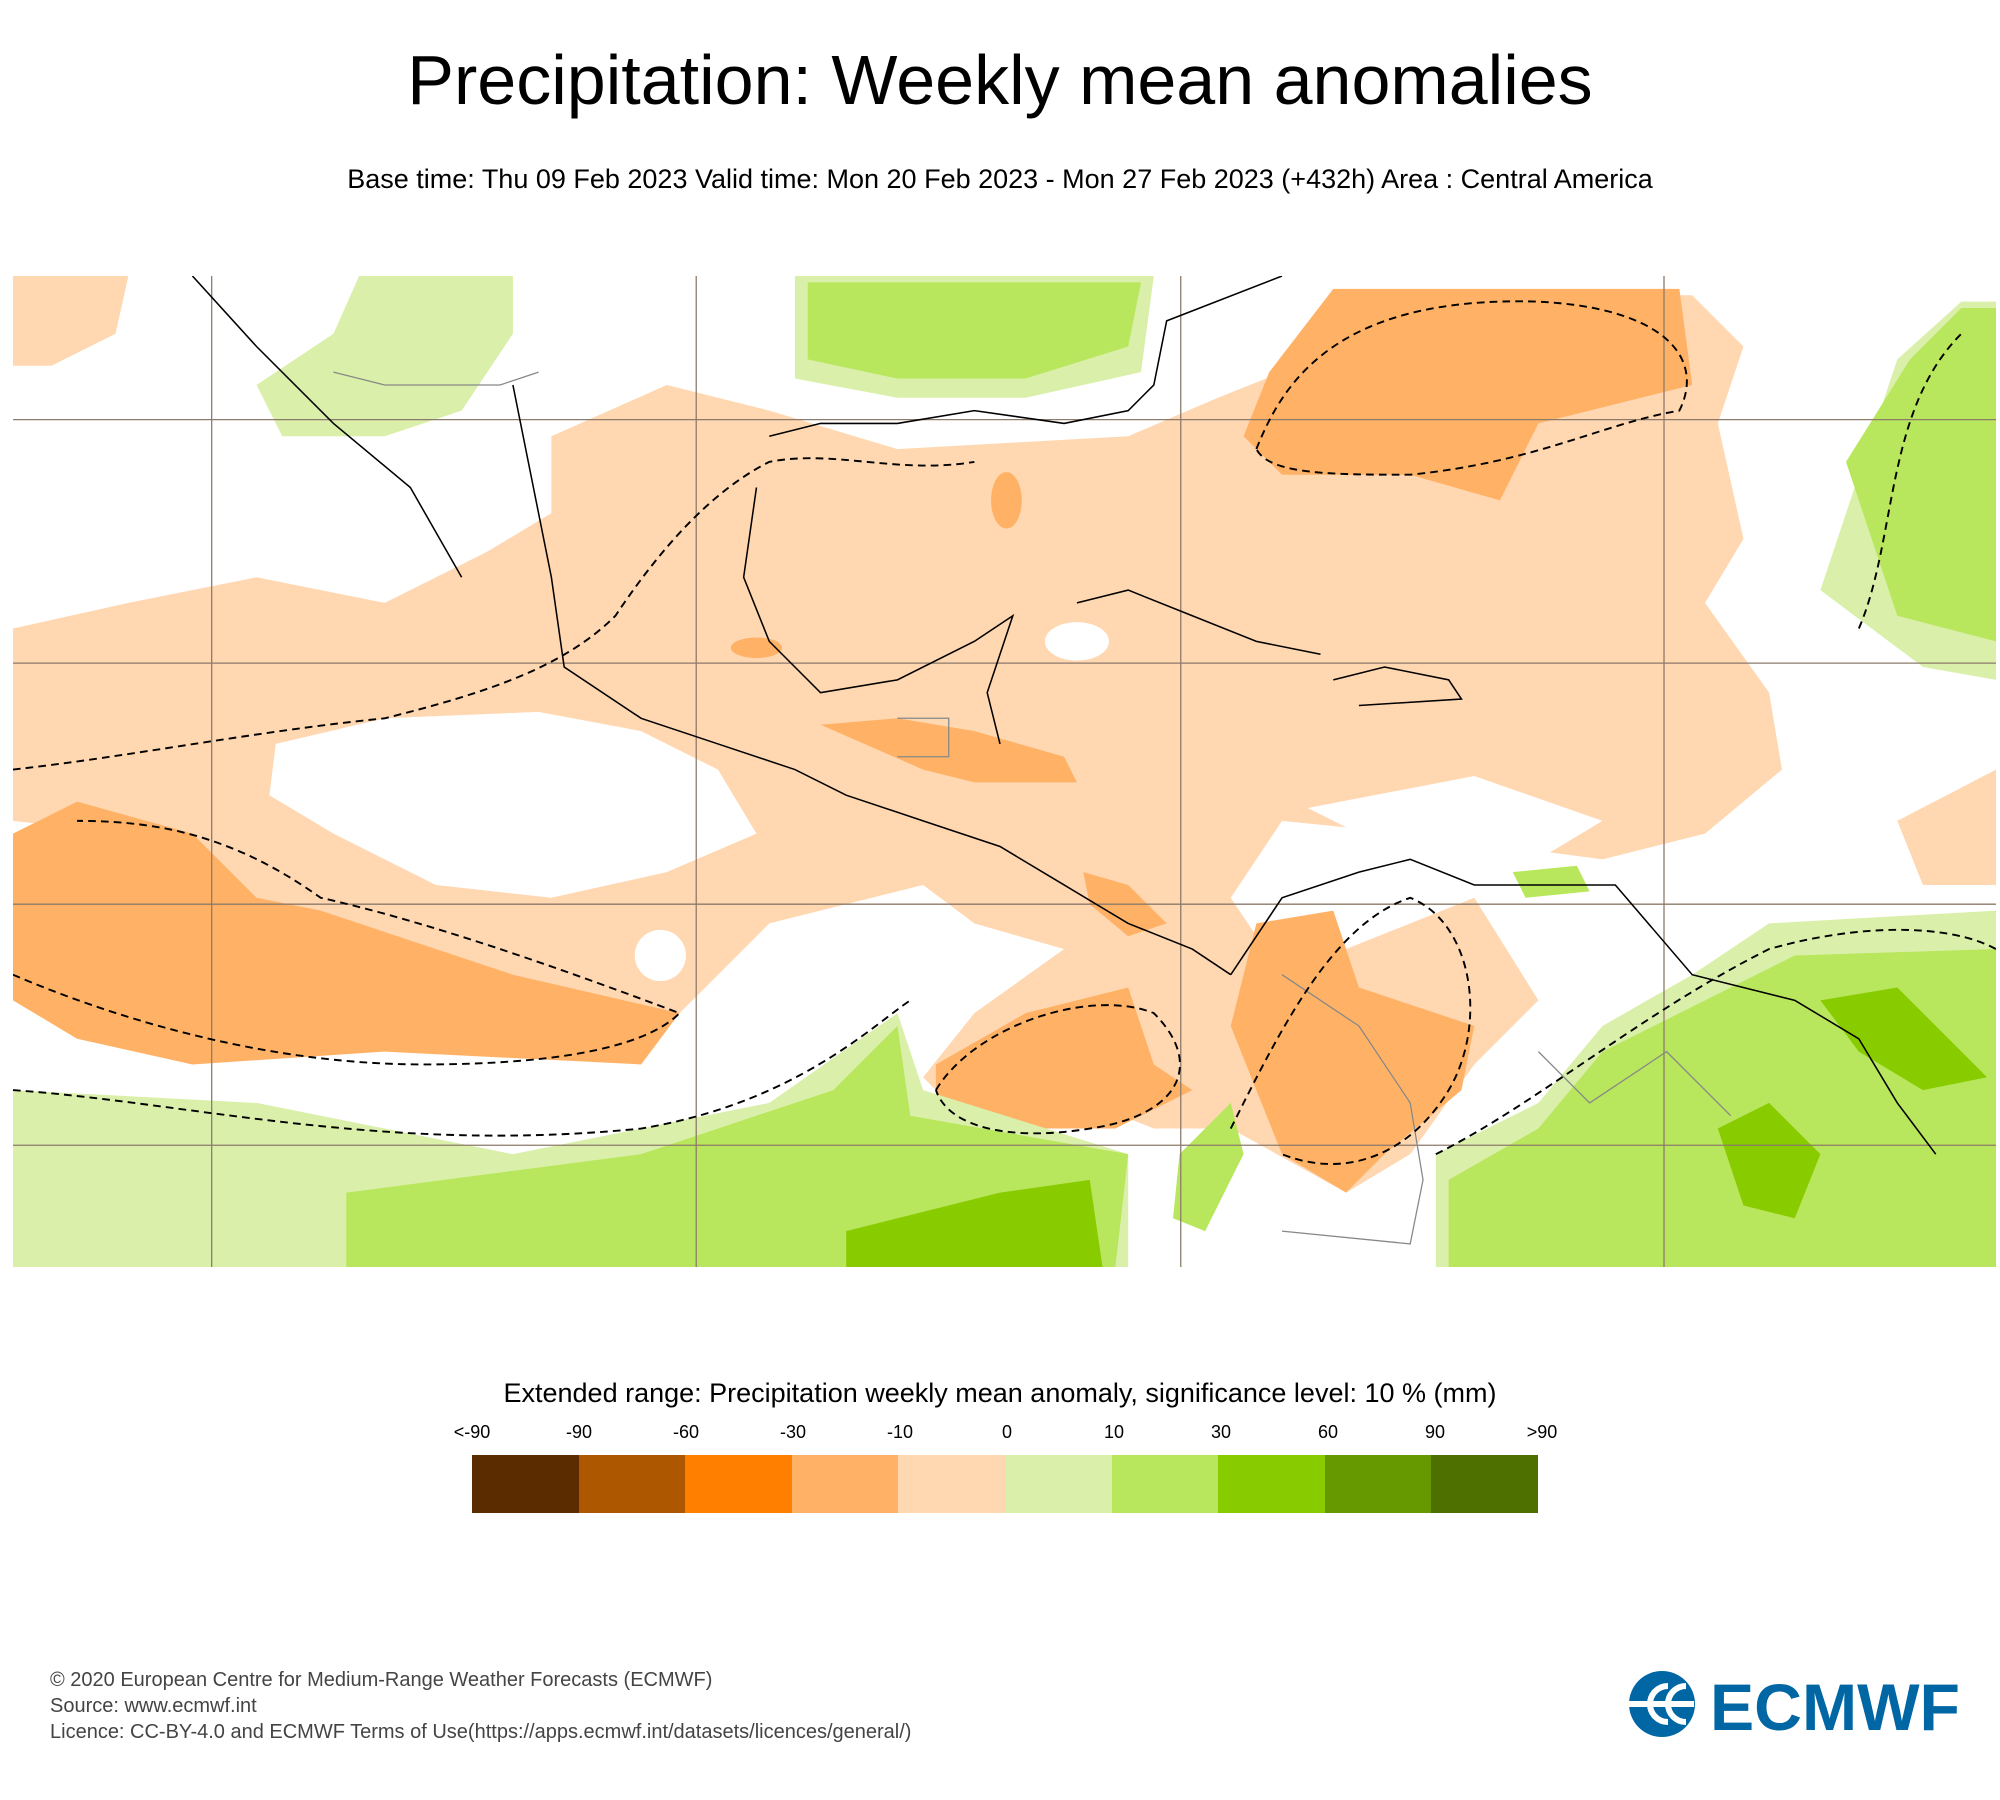 The width and height of the screenshot is (2000, 1800). Describe the element at coordinates (936, 802) in the screenshot. I see `anomaly-fill-holes` at that location.